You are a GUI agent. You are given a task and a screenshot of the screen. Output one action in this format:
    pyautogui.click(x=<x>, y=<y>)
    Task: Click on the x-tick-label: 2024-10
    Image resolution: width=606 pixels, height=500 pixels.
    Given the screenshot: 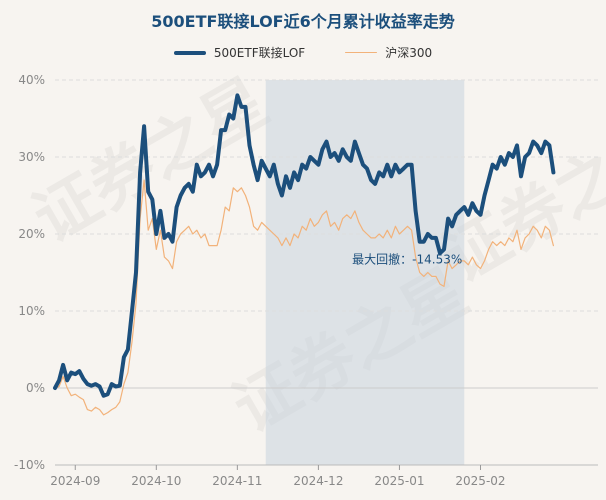 What is the action you would take?
    pyautogui.click(x=156, y=481)
    